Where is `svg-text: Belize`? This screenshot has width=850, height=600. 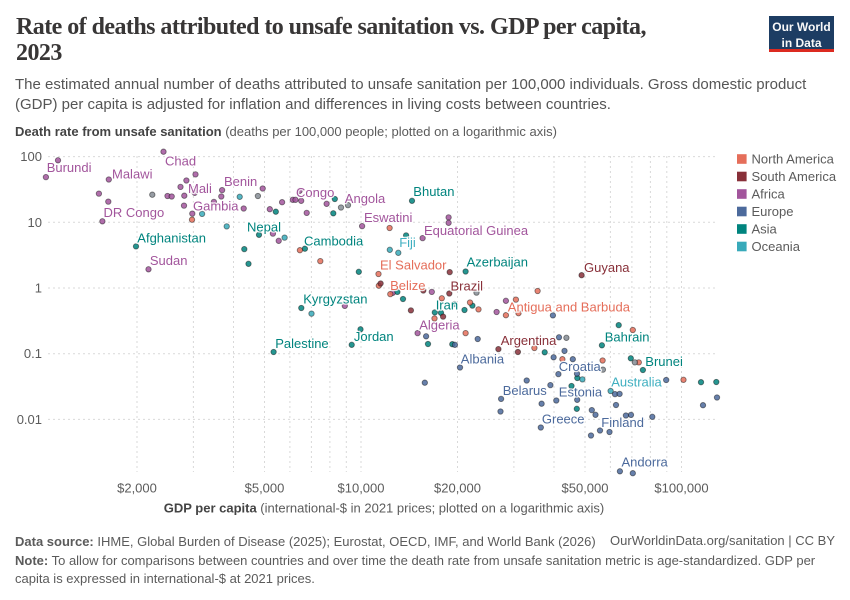
svg-text: Belize is located at coordinates (407, 285).